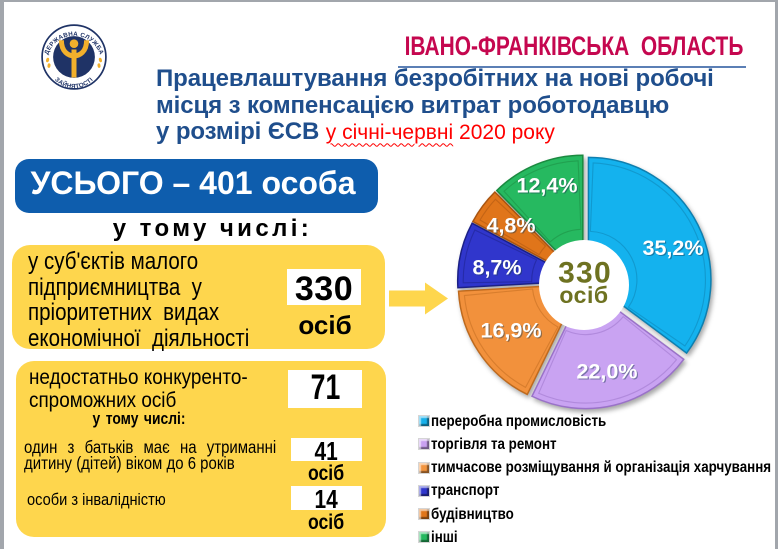  I want to click on svg-text: осіб, so click(583, 295).